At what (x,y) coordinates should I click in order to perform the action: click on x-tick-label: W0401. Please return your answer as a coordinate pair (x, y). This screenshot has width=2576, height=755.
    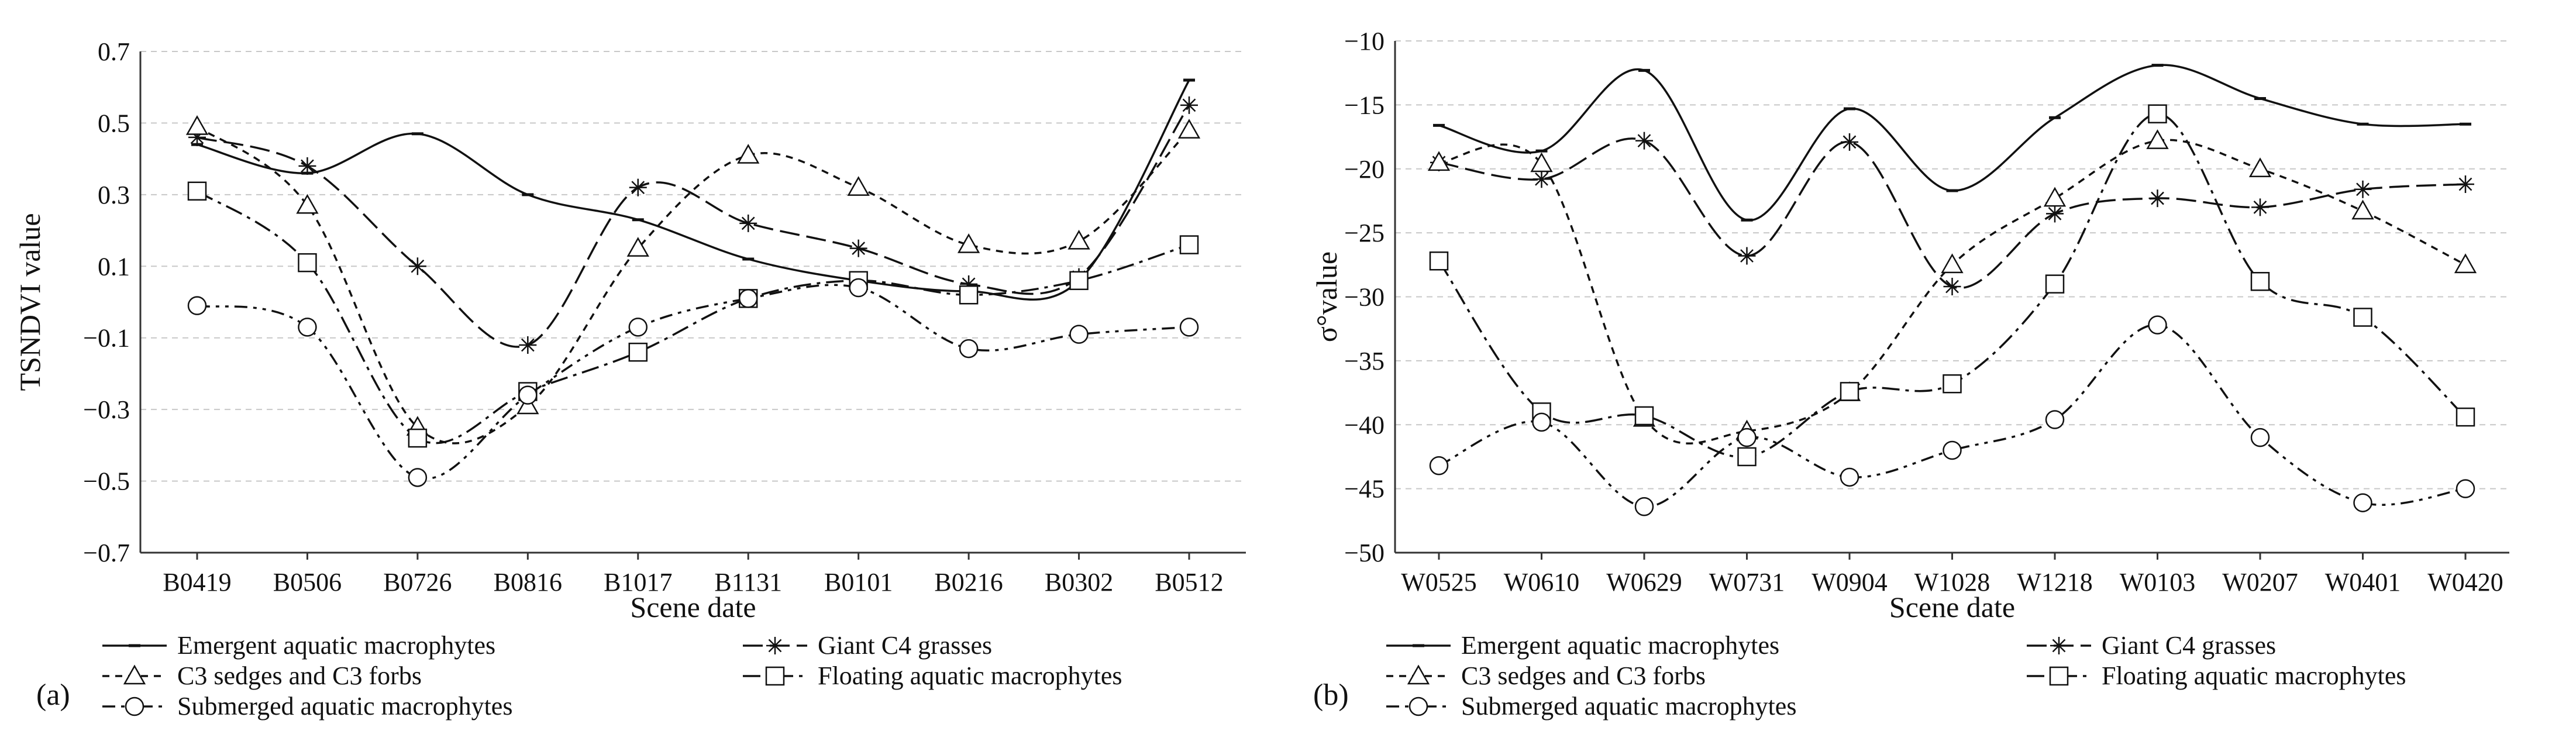
    Looking at the image, I should click on (2363, 582).